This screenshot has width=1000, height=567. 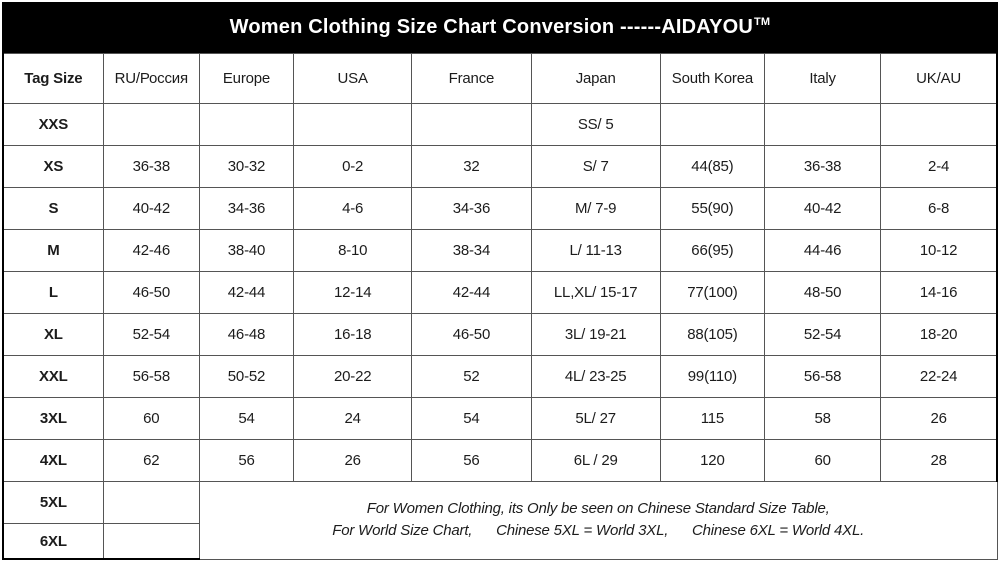 What do you see at coordinates (246, 250) in the screenshot?
I see `size-cell: 38-40` at bounding box center [246, 250].